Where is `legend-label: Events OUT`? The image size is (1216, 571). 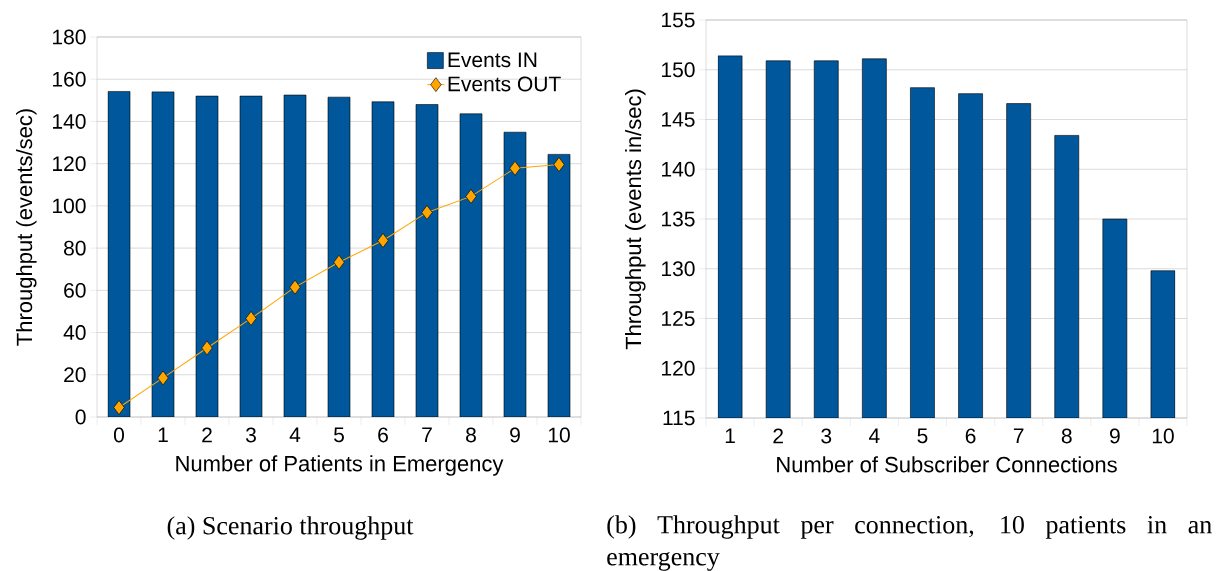
legend-label: Events OUT is located at coordinates (504, 84).